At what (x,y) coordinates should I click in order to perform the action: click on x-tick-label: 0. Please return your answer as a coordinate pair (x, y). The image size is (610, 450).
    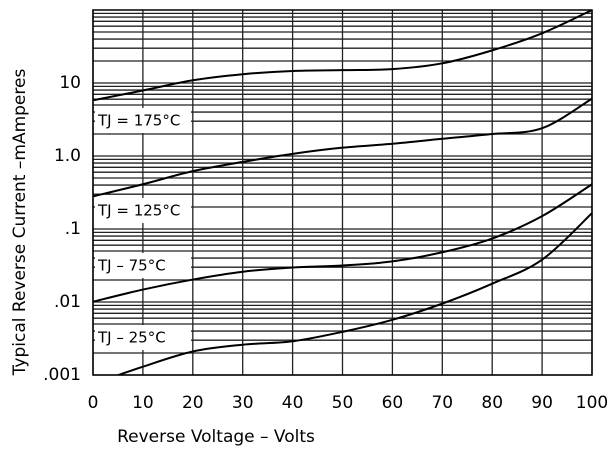
    Looking at the image, I should click on (93, 403).